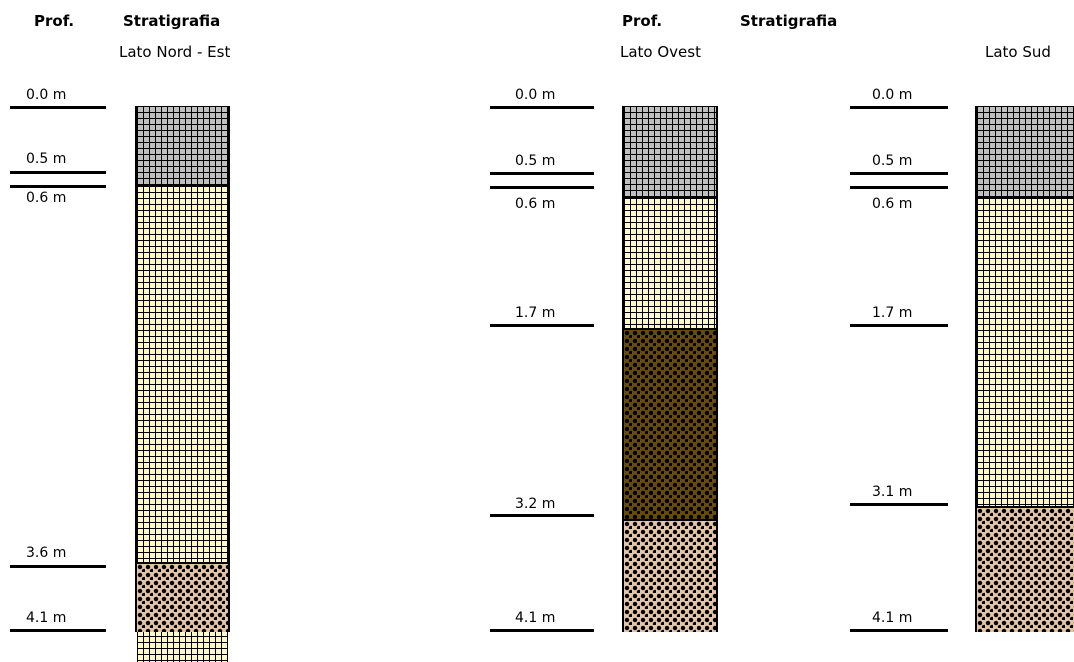  What do you see at coordinates (1018, 52) in the screenshot?
I see `side-title: Lato Sud` at bounding box center [1018, 52].